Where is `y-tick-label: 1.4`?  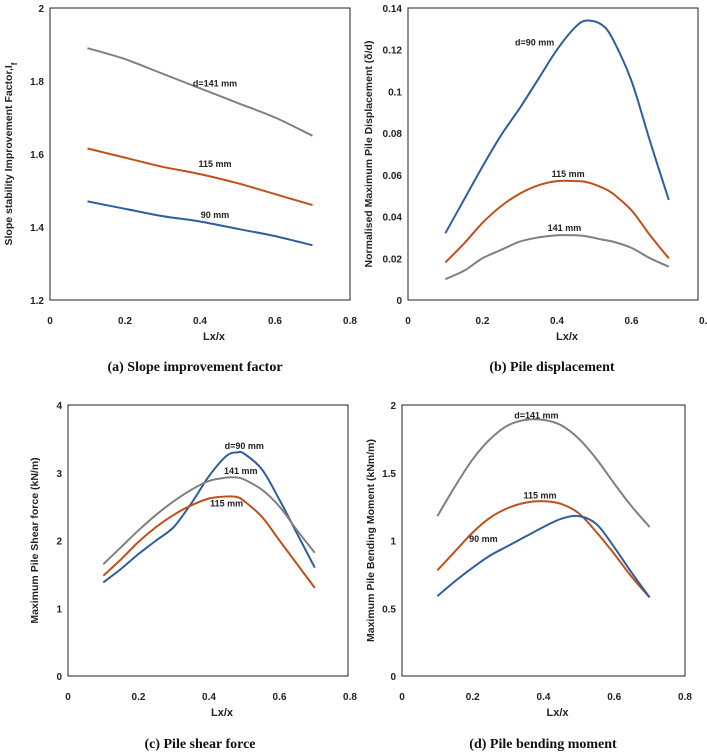
y-tick-label: 1.4 is located at coordinates (37, 228).